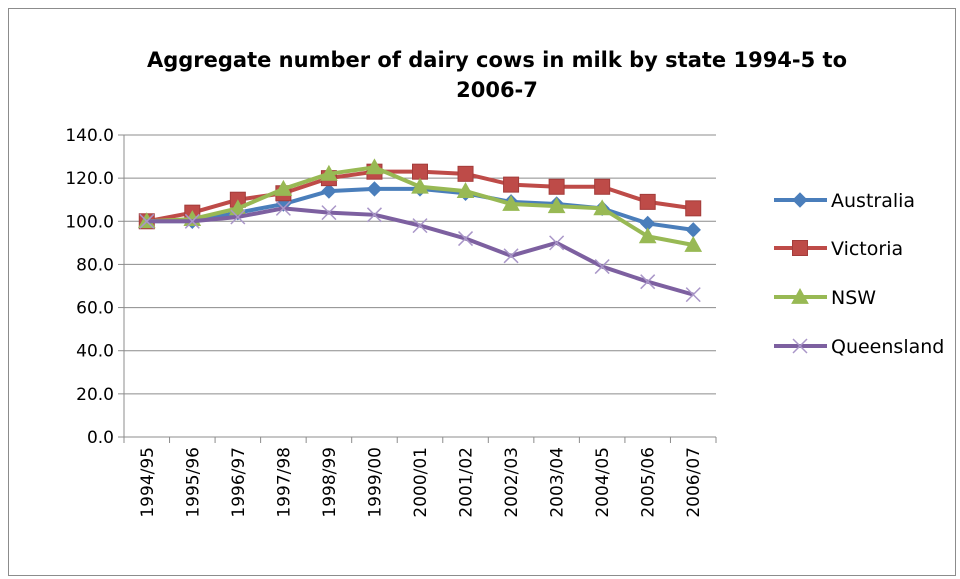  Describe the element at coordinates (800, 295) in the screenshot. I see `legend-marker-nsw` at that location.